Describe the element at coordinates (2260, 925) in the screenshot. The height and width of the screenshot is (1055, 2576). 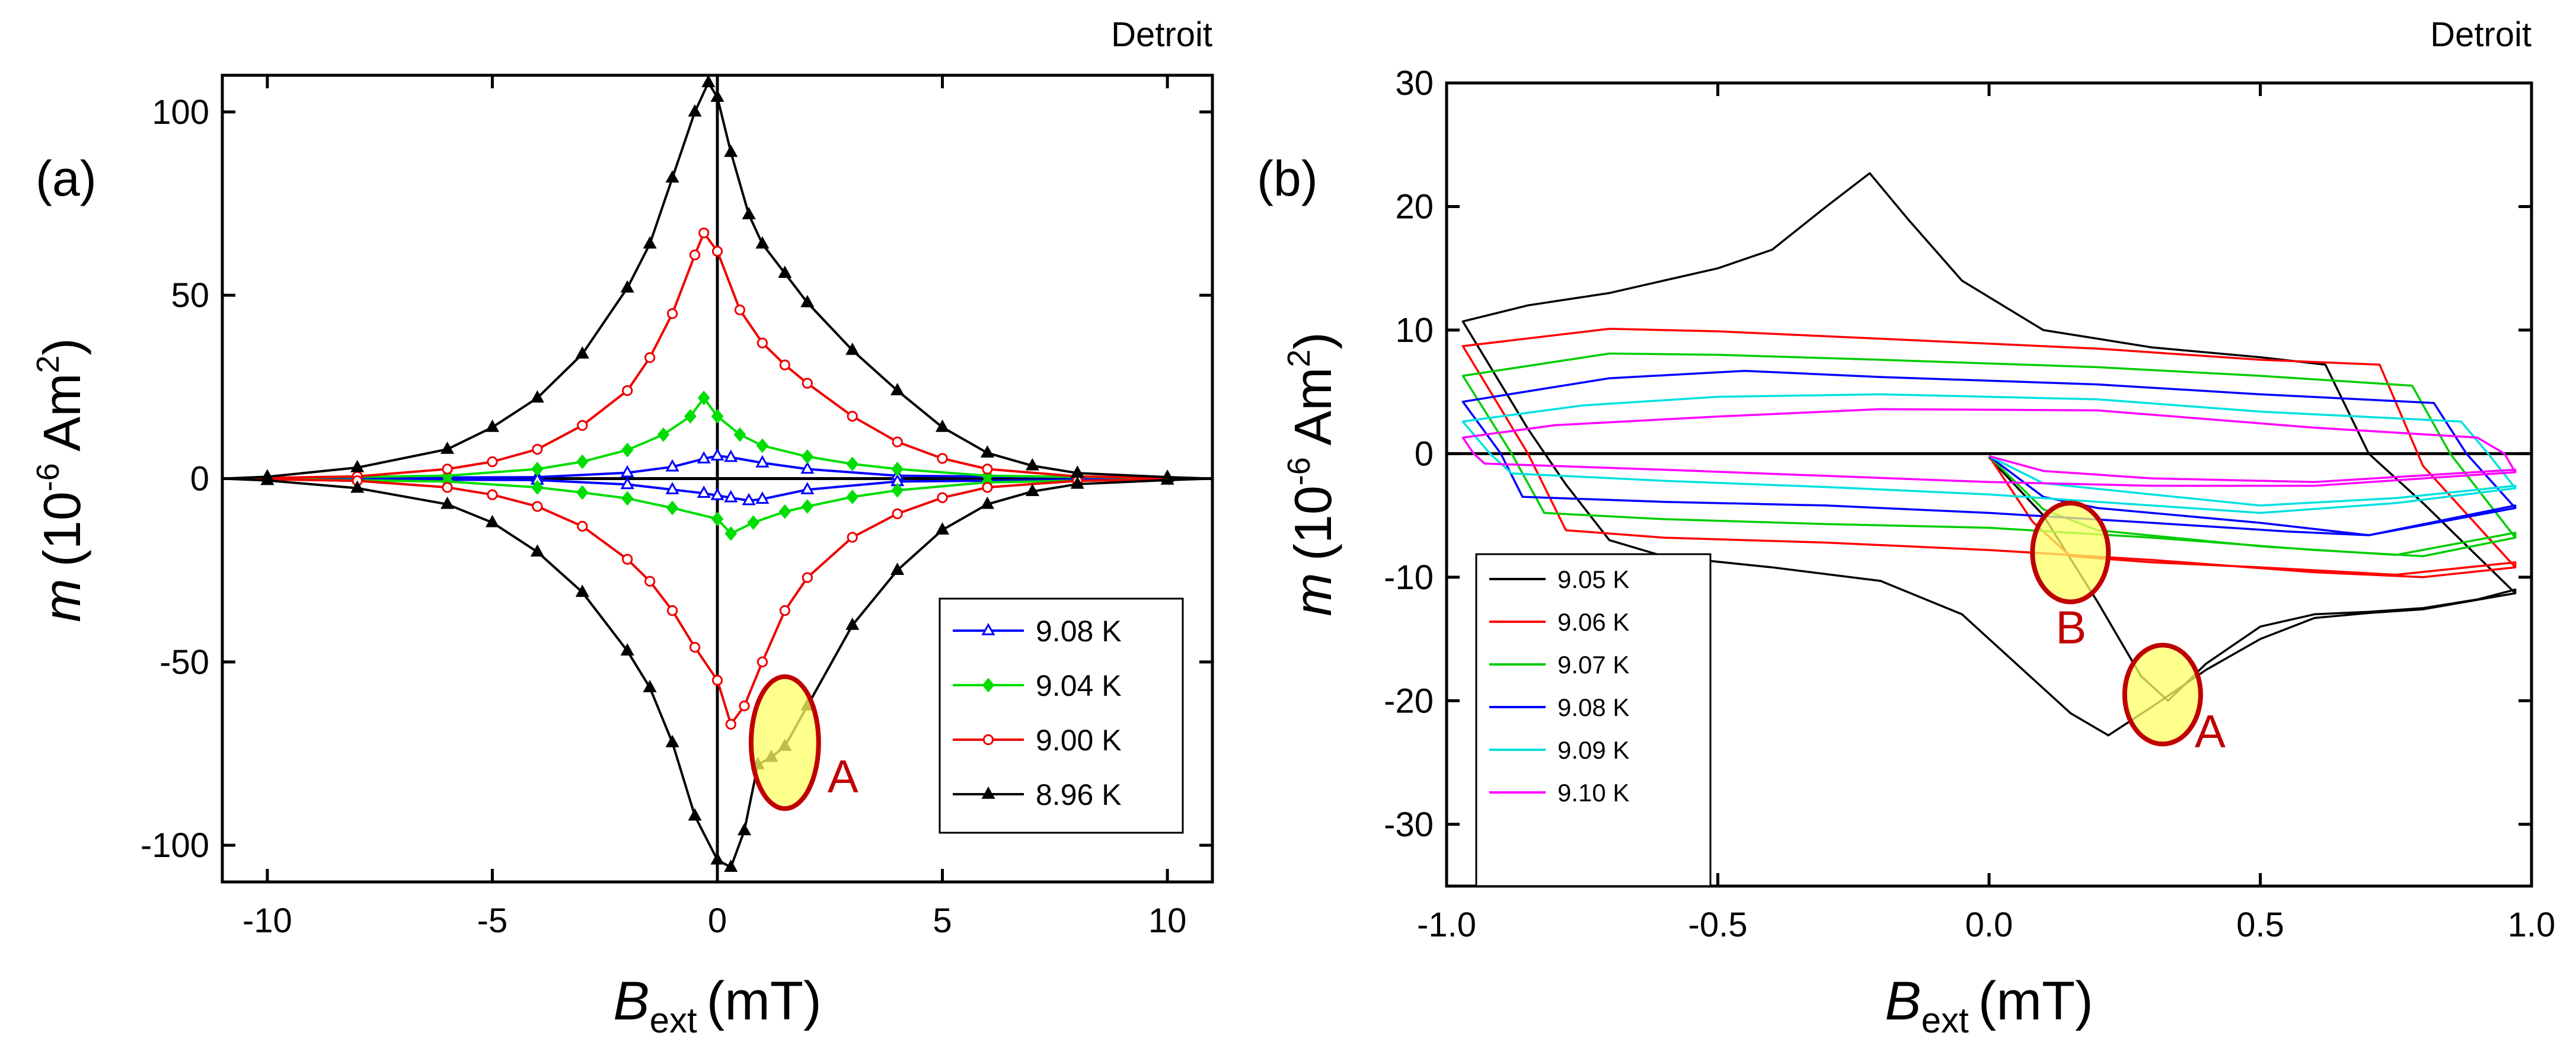
I see `x-tick-label: 0.5` at that location.